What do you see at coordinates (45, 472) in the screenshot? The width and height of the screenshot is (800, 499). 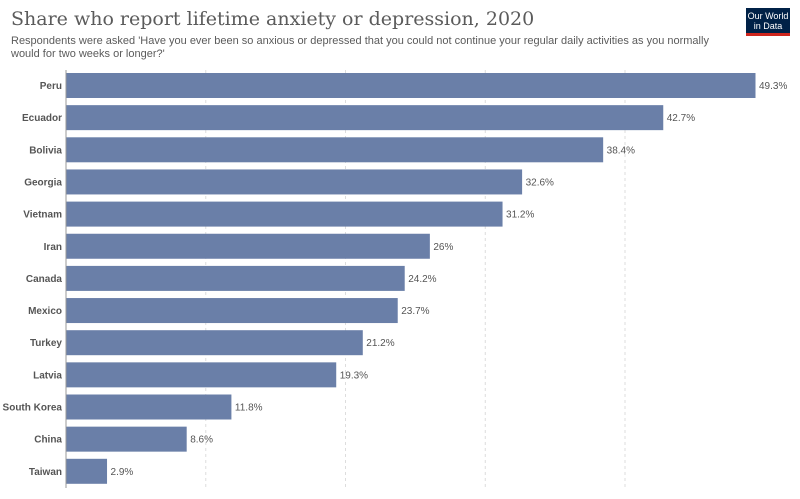 I see `category-label: Taiwan` at bounding box center [45, 472].